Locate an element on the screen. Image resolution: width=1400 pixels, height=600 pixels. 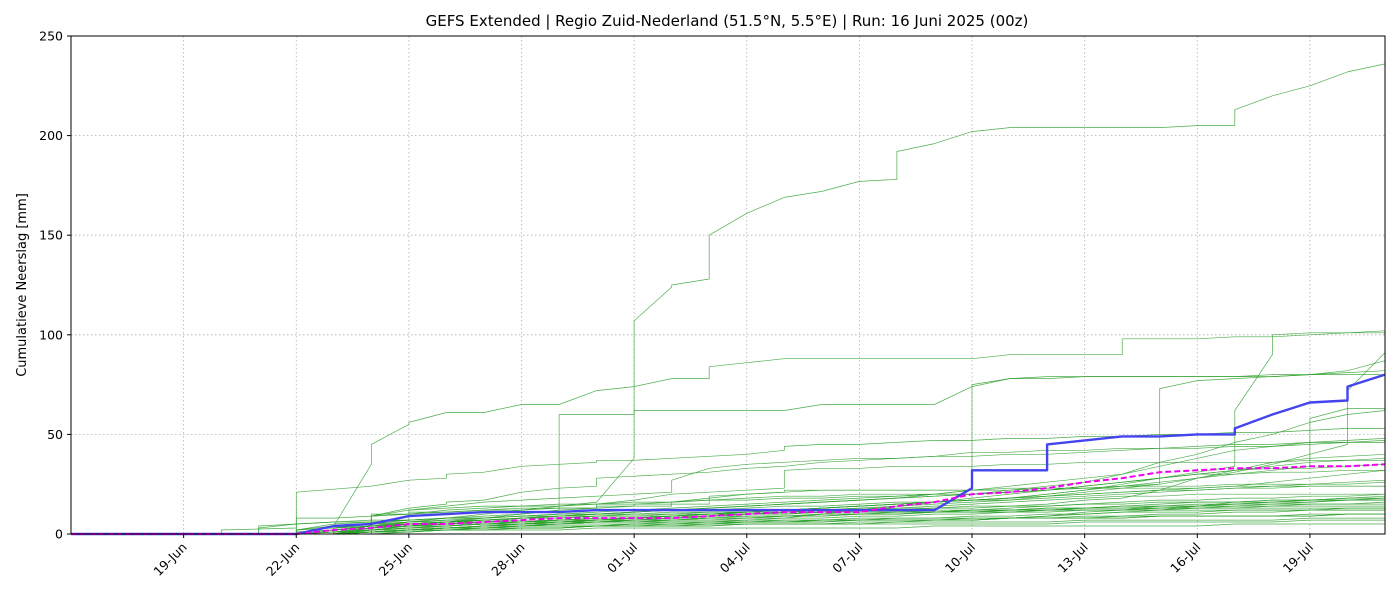
x-tick-label: 13-Jul is located at coordinates (1073, 558).